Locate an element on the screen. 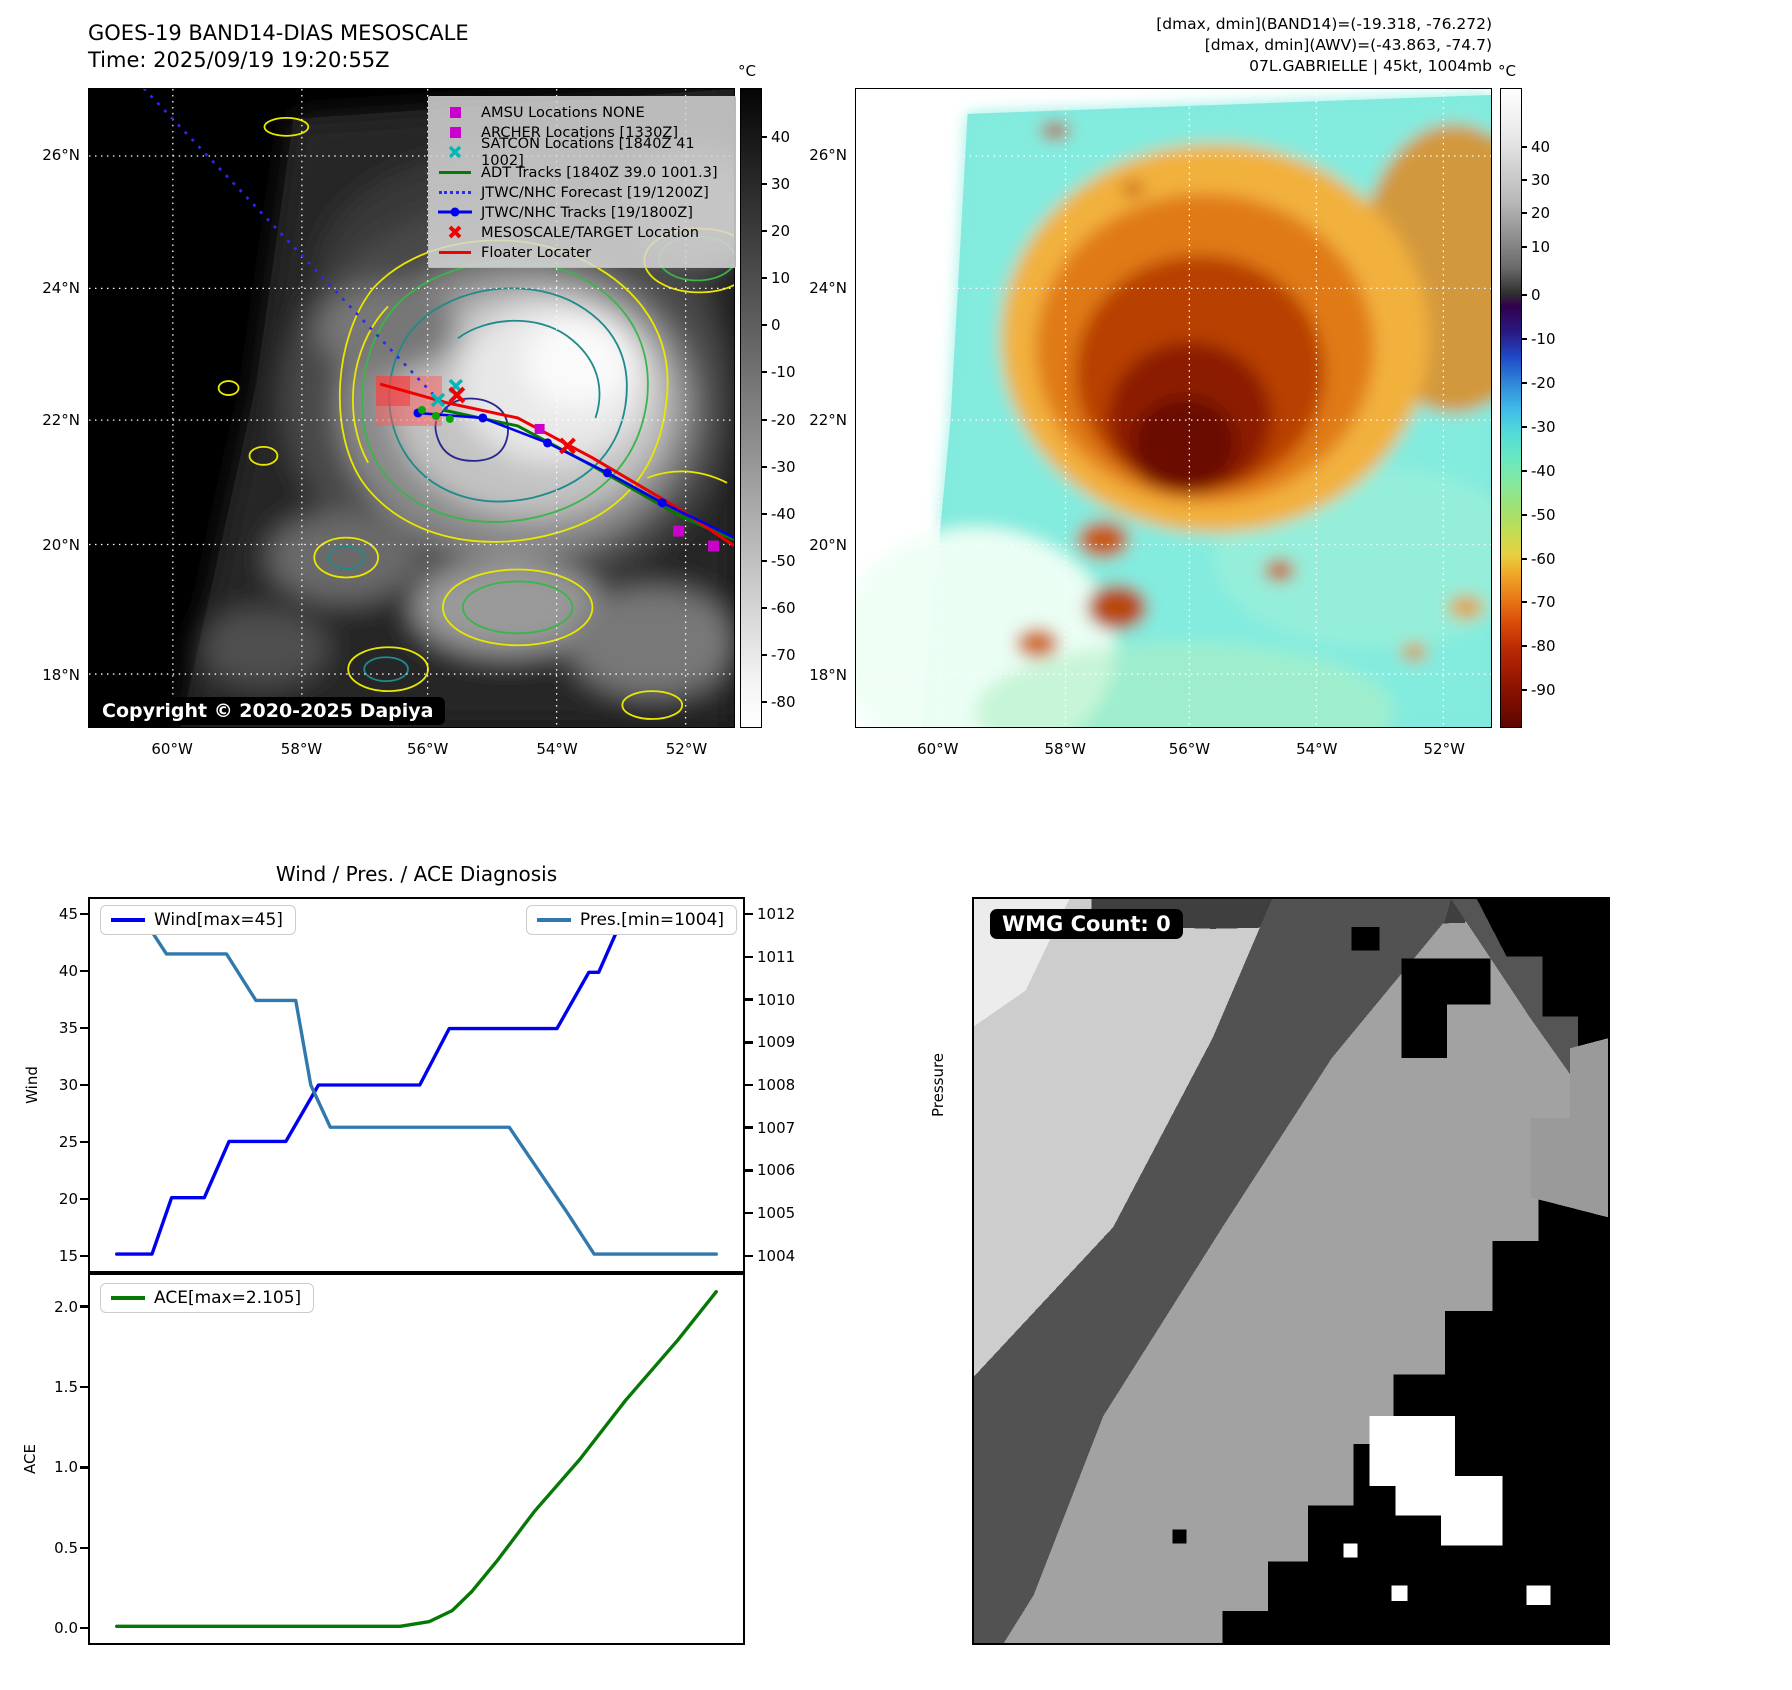 This screenshot has width=1792, height=1690. legend-item-target: MESOSCALE/TARGET Location is located at coordinates (582, 232).